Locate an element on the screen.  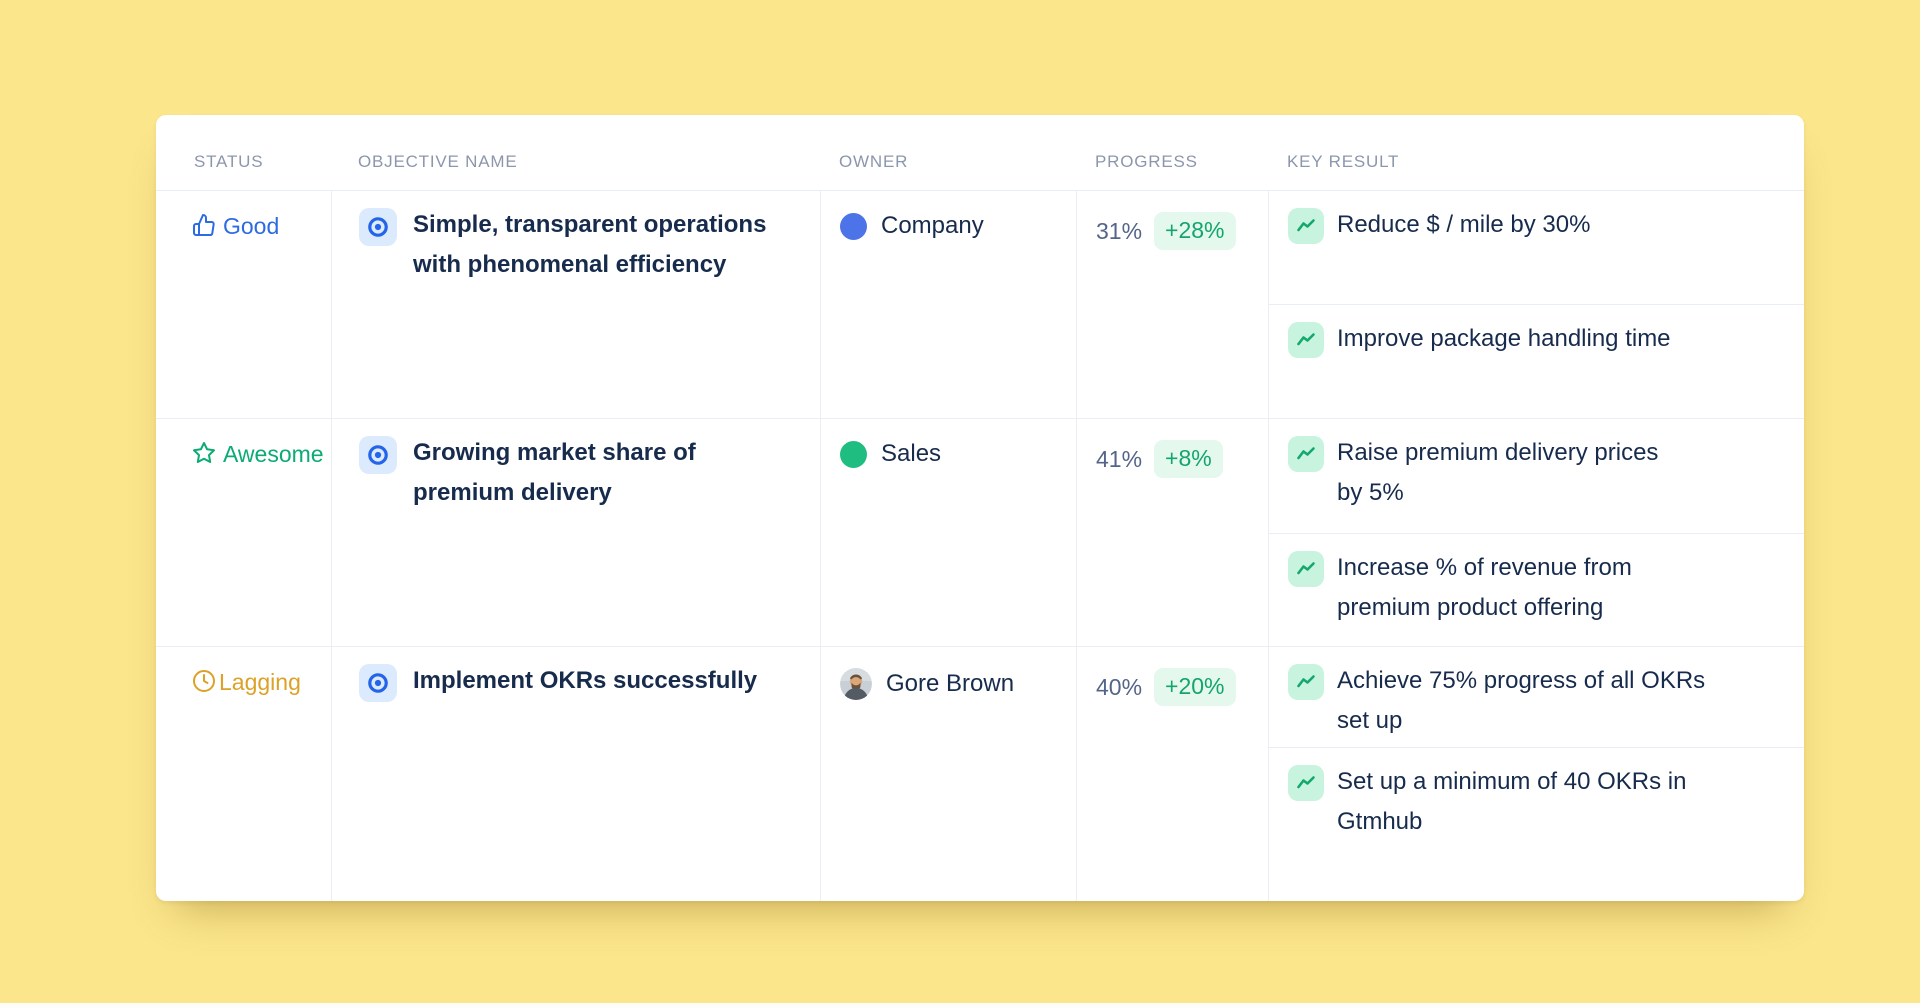
key-result-text: Set up a minimum of 40 OKRs in Gtmhub is located at coordinates (1512, 801).